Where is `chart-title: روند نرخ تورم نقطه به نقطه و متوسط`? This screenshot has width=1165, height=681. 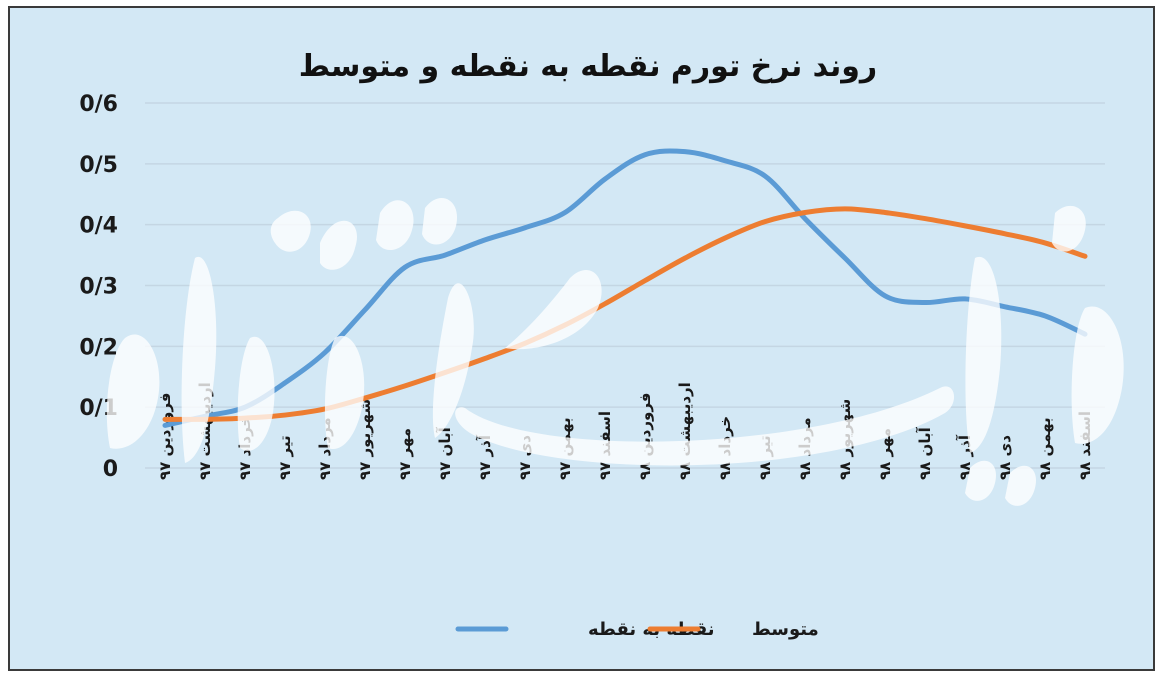 chart-title: روند نرخ تورم نقطه به نقطه و متوسط is located at coordinates (588, 66).